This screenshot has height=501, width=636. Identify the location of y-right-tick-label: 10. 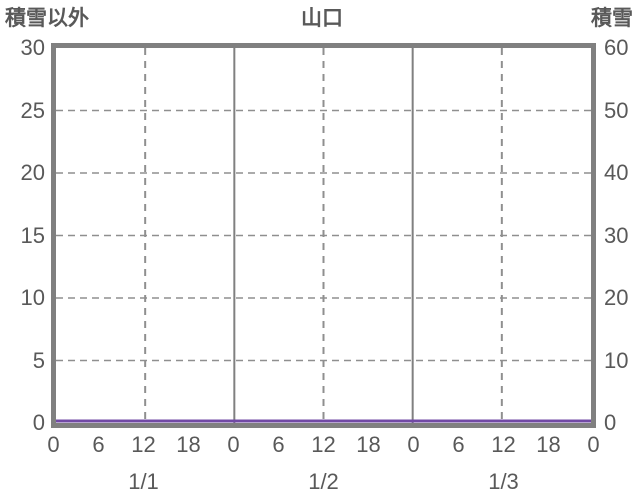
(616, 360).